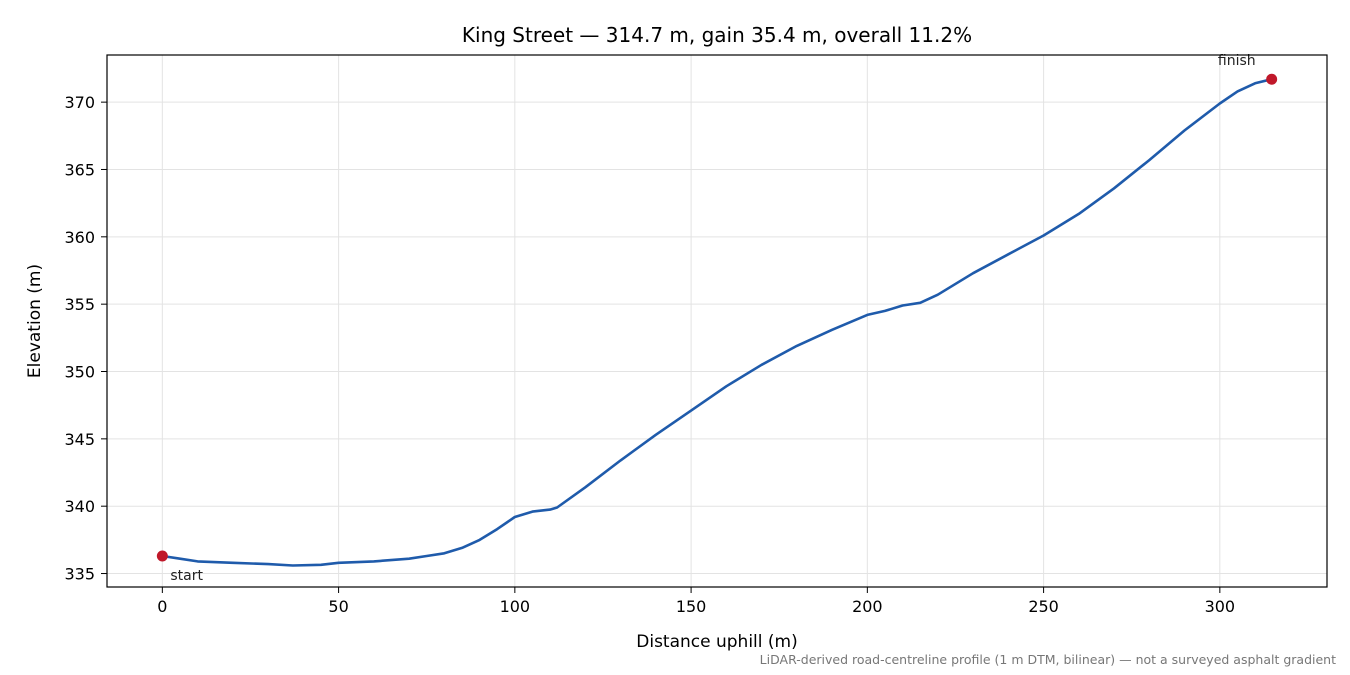  What do you see at coordinates (79, 102) in the screenshot?
I see `y-tick-label: 370` at bounding box center [79, 102].